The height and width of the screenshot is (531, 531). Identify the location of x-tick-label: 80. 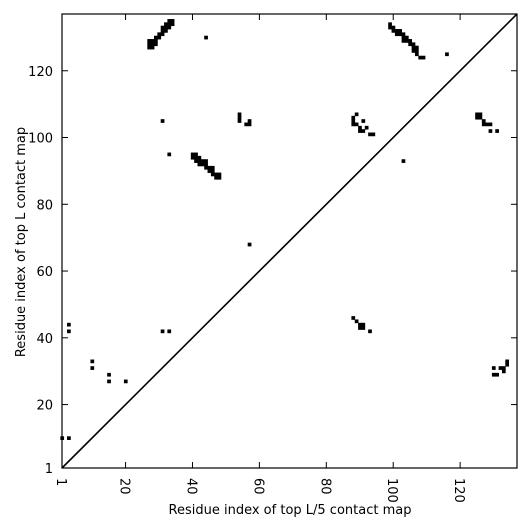
(324, 486).